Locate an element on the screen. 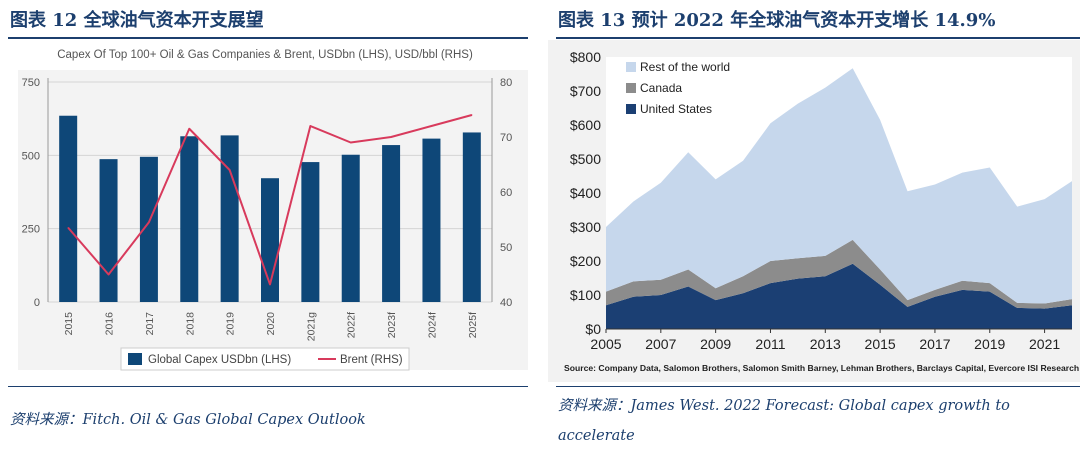  left-x-tick-label: 2020 is located at coordinates (271, 324).